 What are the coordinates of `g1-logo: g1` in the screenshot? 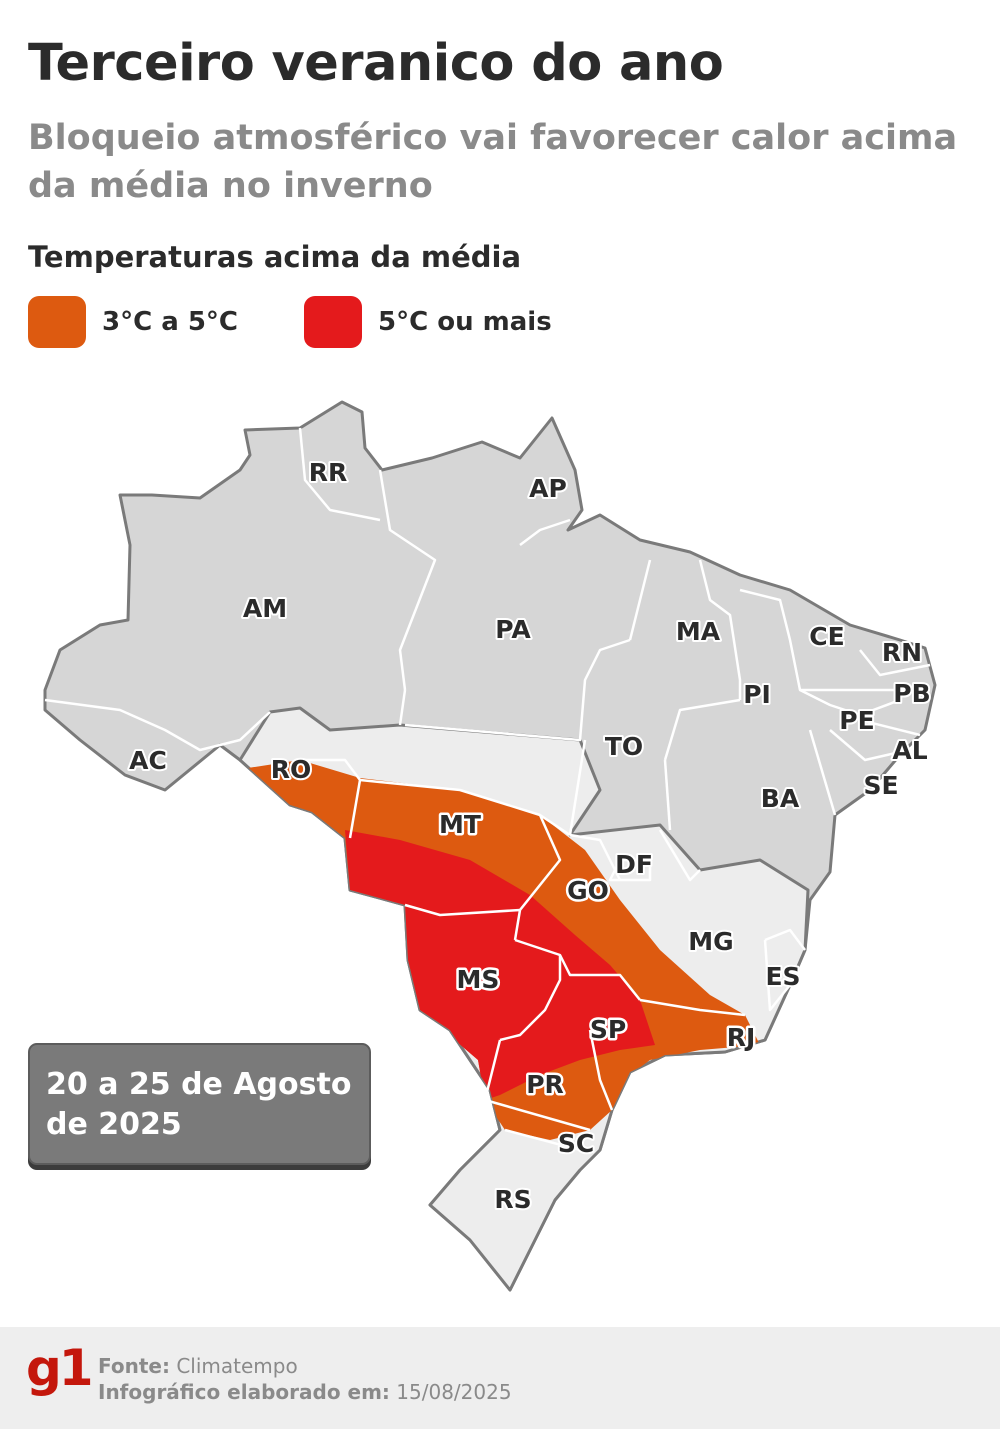 It's located at (60, 1368).